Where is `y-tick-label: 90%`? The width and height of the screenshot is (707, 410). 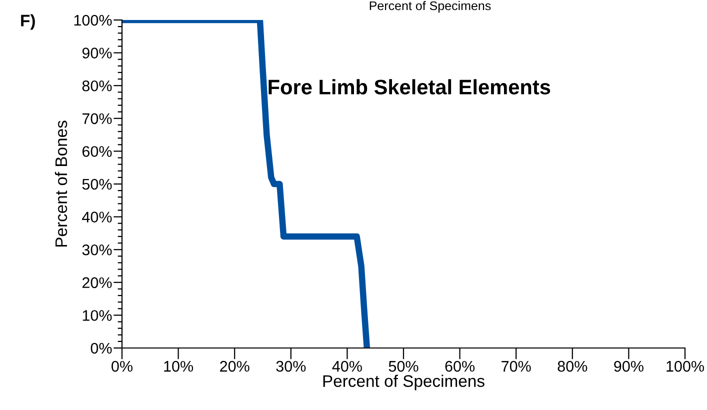 y-tick-label: 90% is located at coordinates (97, 53).